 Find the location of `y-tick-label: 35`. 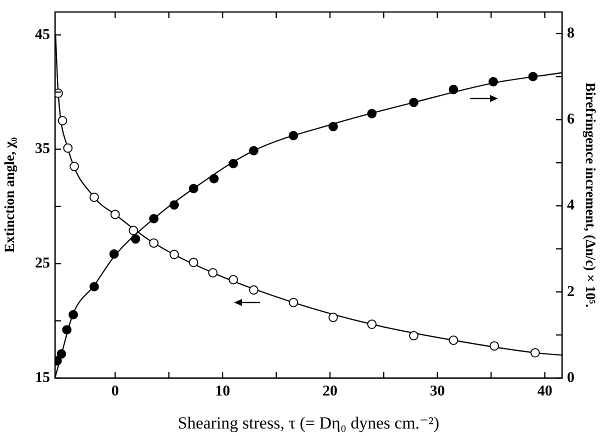

y-tick-label: 35 is located at coordinates (42, 149).